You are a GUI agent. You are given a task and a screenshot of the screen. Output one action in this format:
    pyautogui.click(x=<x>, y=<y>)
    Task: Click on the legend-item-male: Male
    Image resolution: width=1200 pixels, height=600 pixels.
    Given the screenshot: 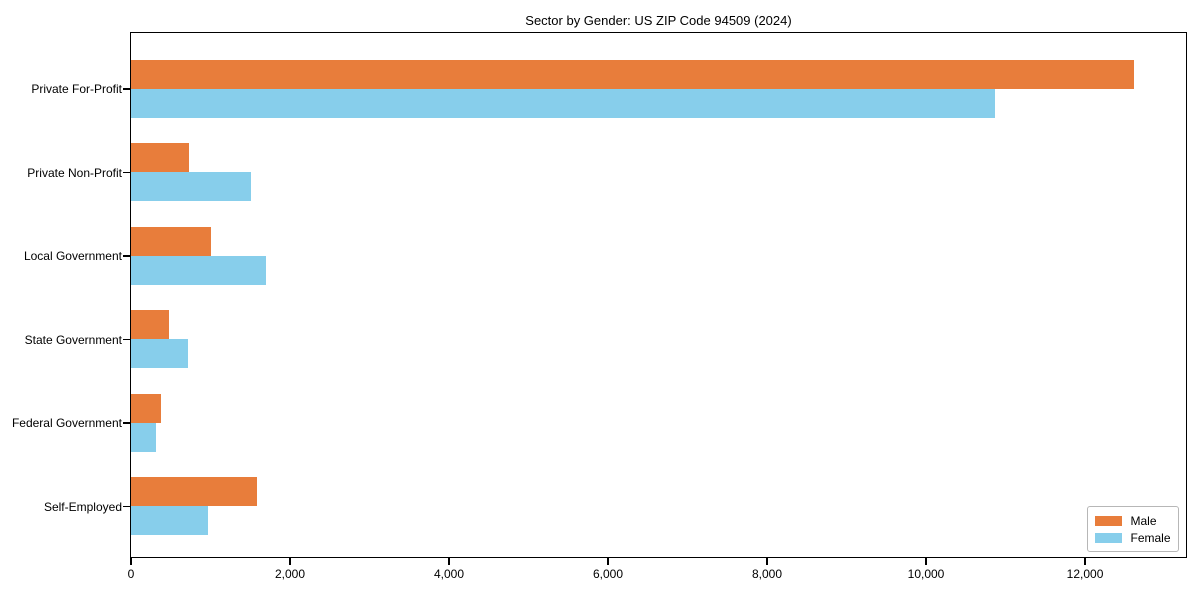 What is the action you would take?
    pyautogui.click(x=1132, y=521)
    